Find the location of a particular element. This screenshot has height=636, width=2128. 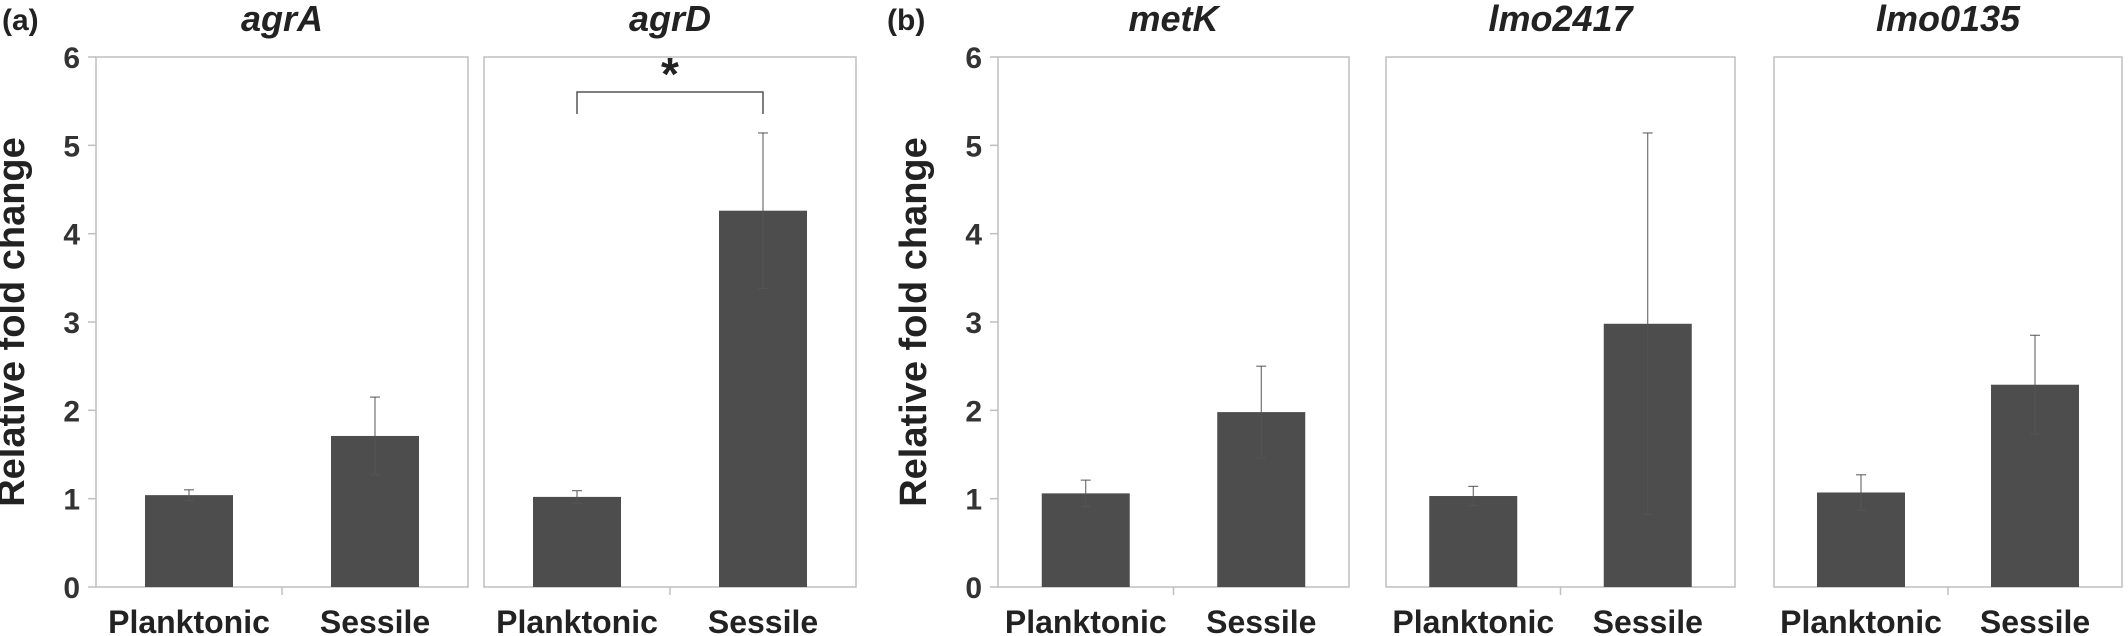

significance-bracket is located at coordinates (670, 102).